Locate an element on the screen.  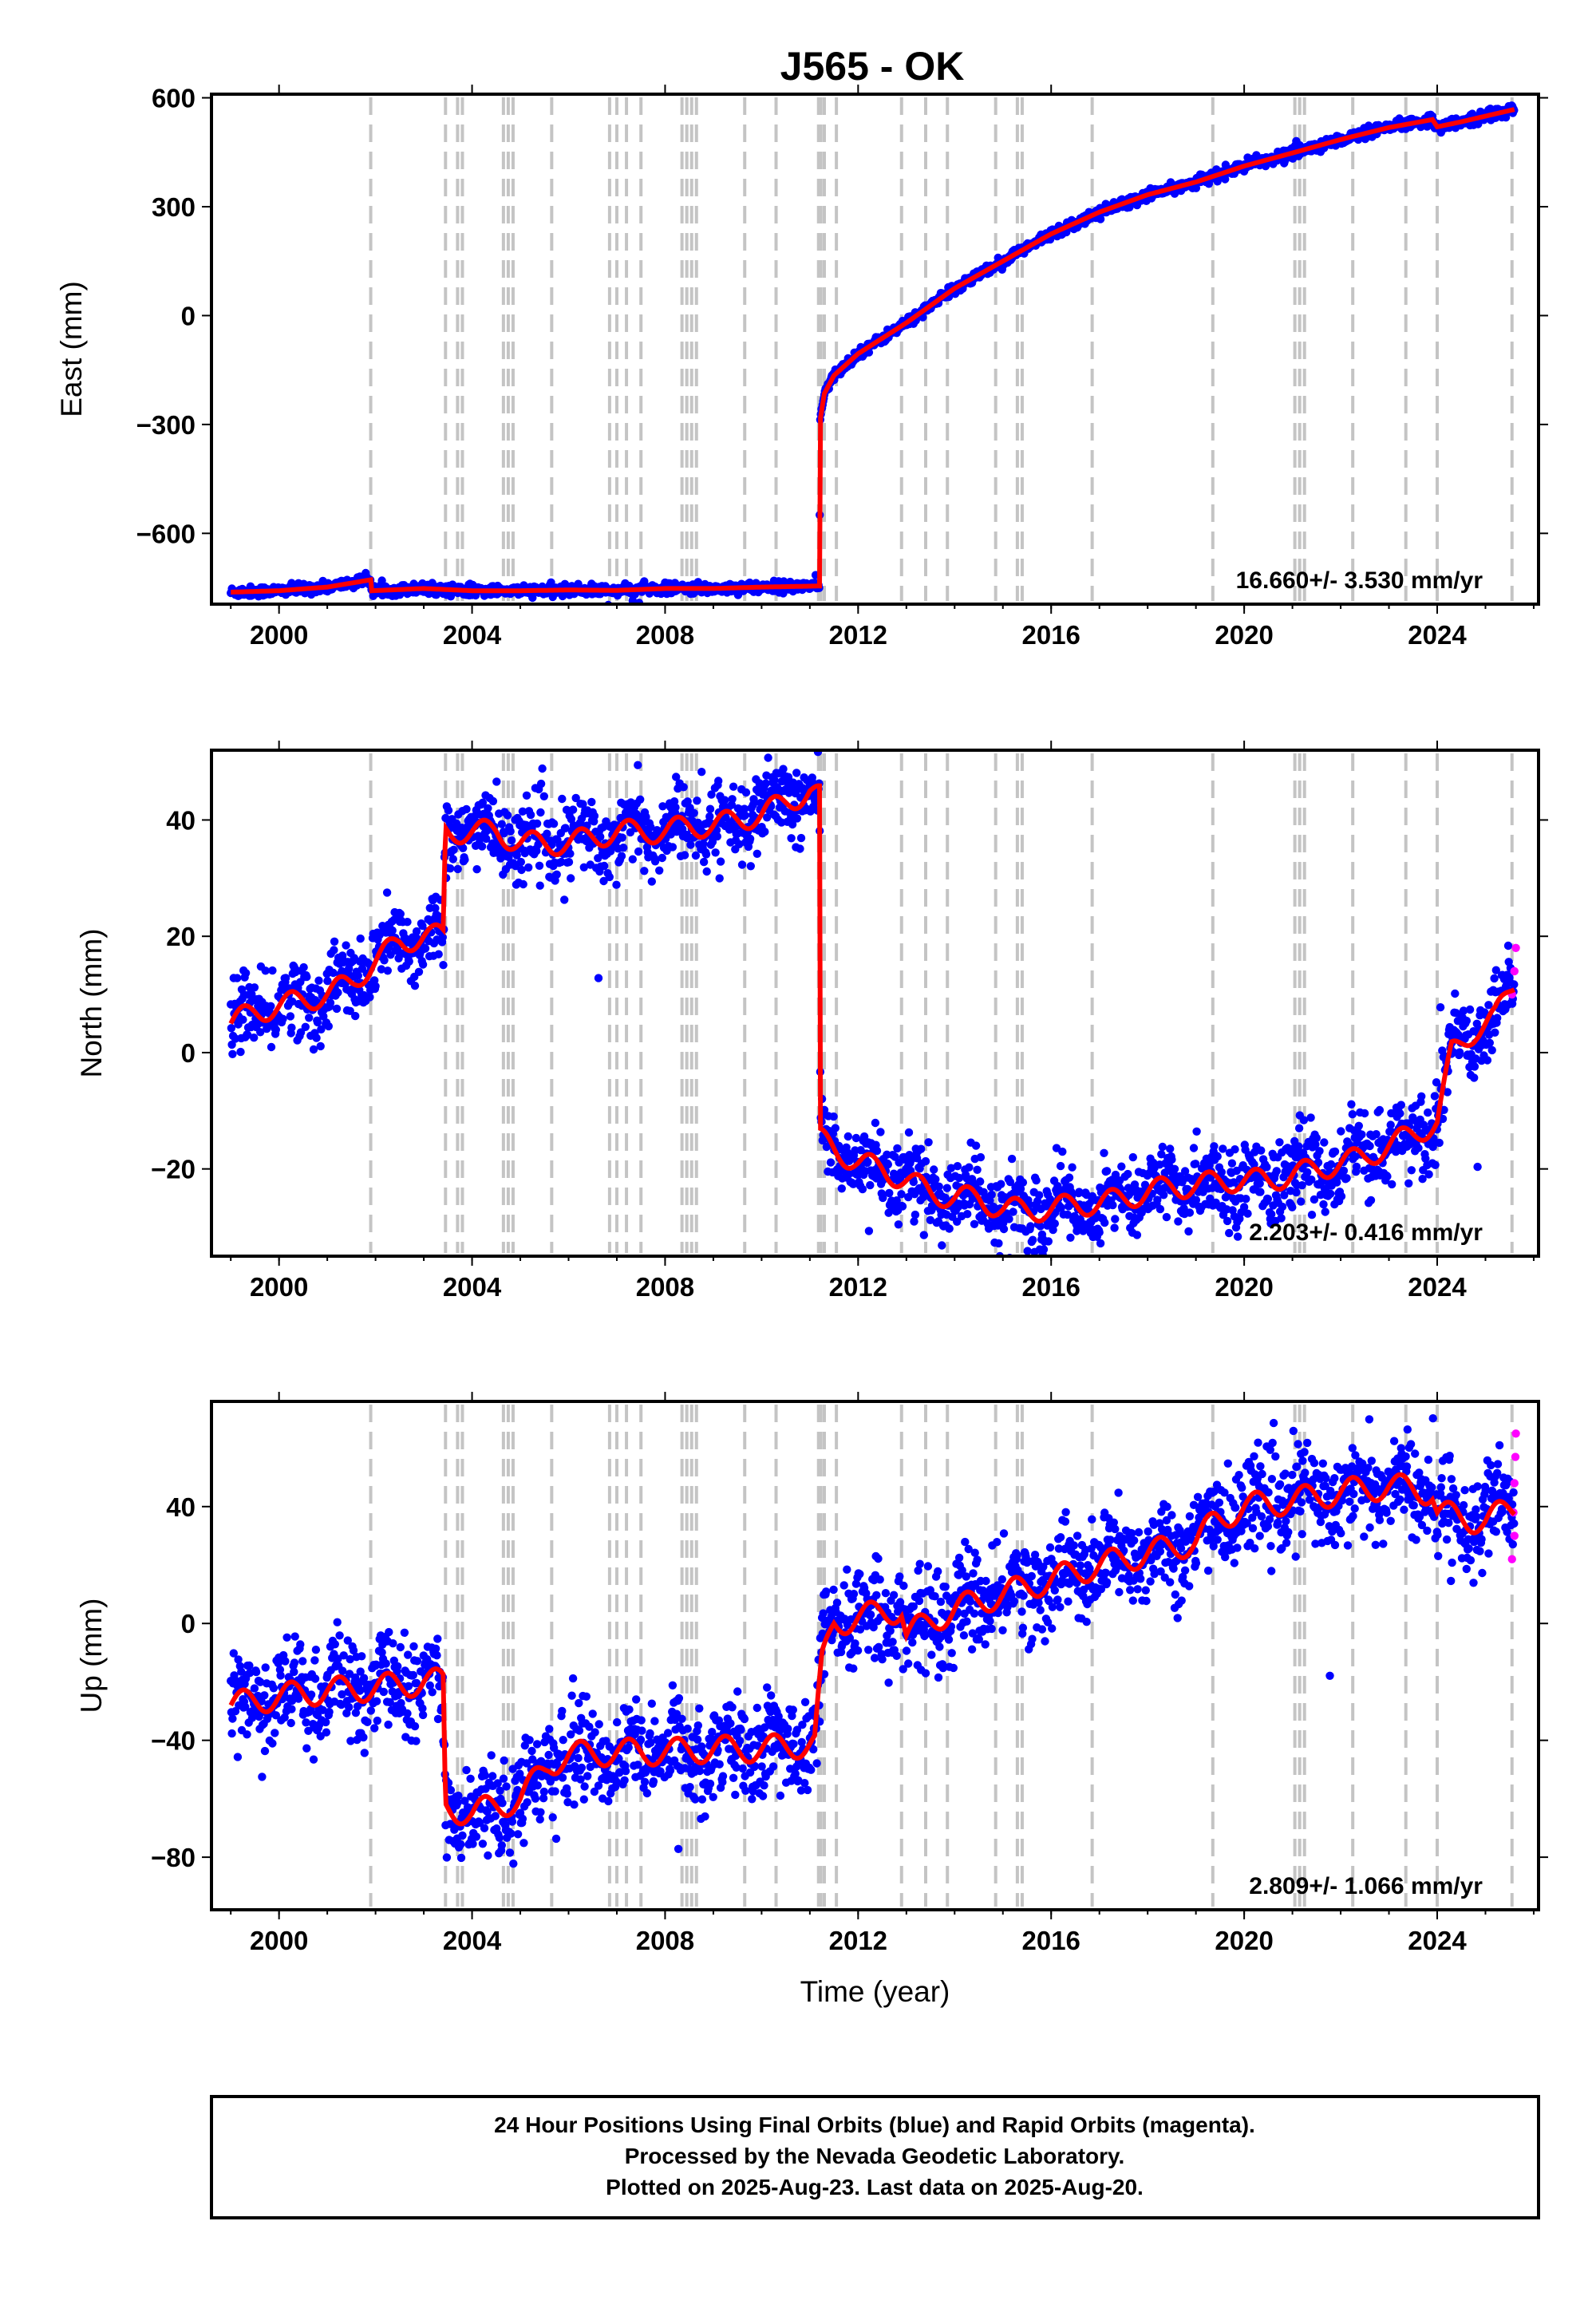
x-tick-label: 2000 is located at coordinates (279, 635).